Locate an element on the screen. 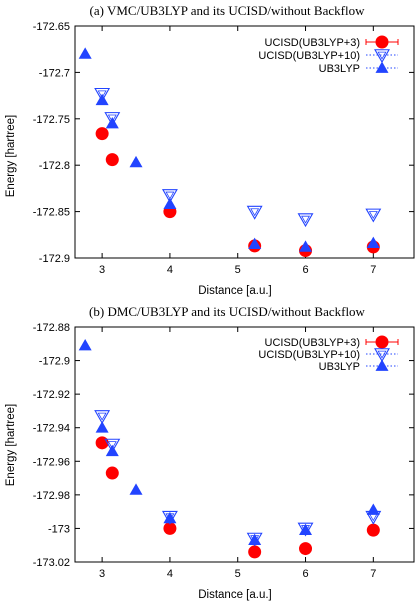 This screenshot has width=415, height=604. panel-a-point-ucisd10-1-outer is located at coordinates (112, 119).